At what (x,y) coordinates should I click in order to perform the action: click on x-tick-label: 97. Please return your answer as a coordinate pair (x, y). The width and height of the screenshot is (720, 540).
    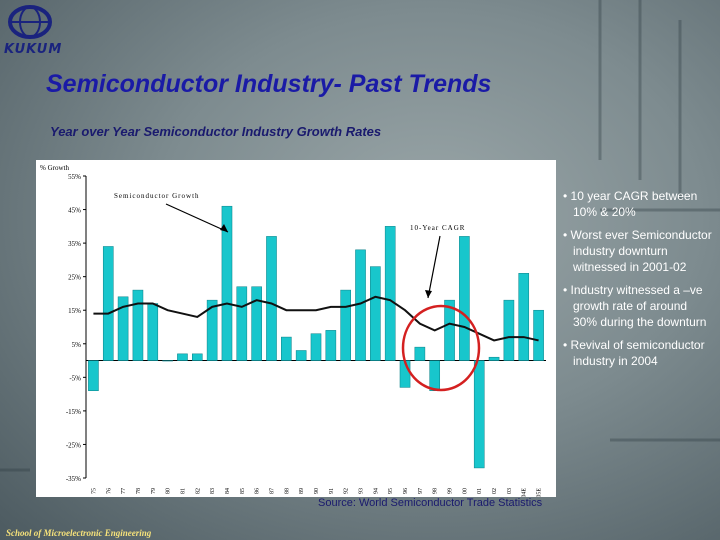
    Looking at the image, I should click on (421, 491).